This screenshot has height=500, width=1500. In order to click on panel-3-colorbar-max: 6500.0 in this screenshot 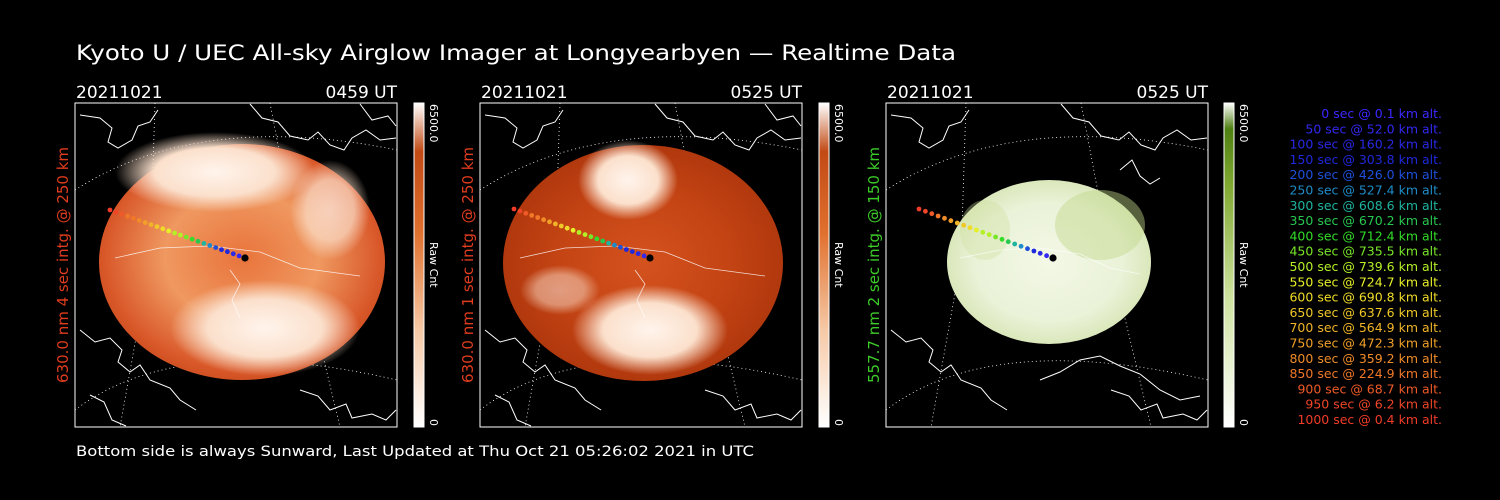, I will do `click(1243, 123)`.